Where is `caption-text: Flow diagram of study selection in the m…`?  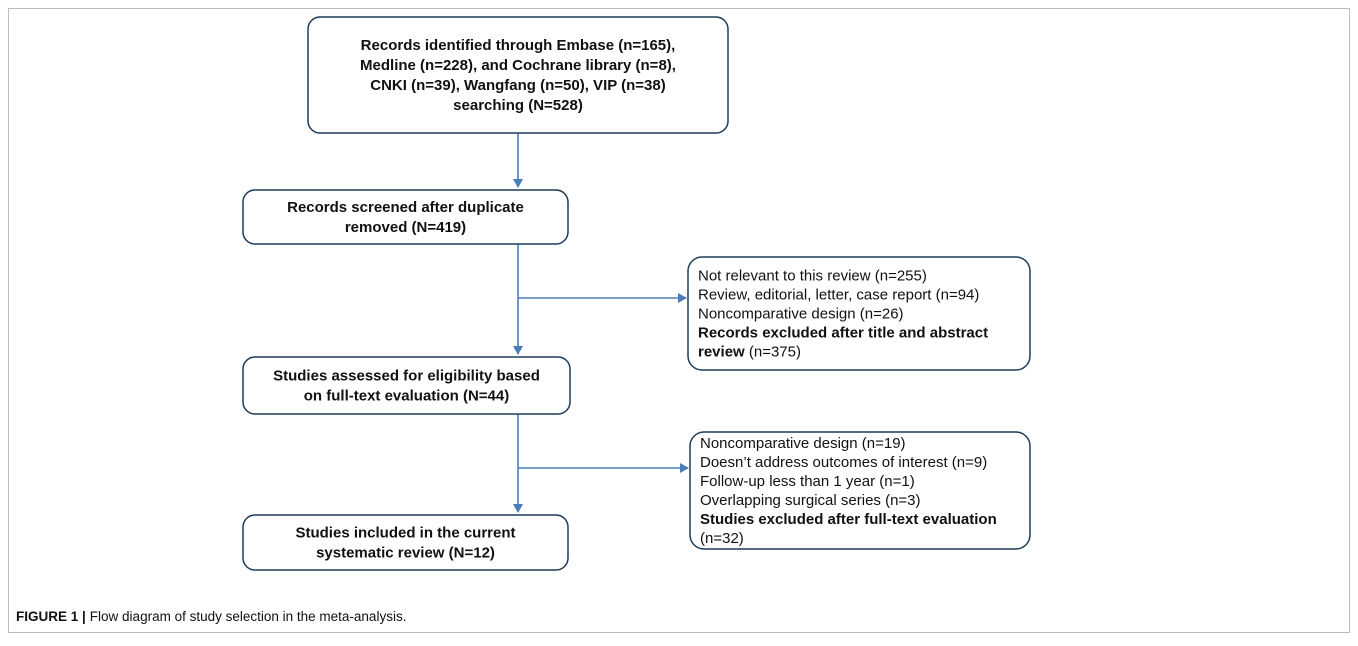
caption-text: Flow diagram of study selection in the m… is located at coordinates (248, 616).